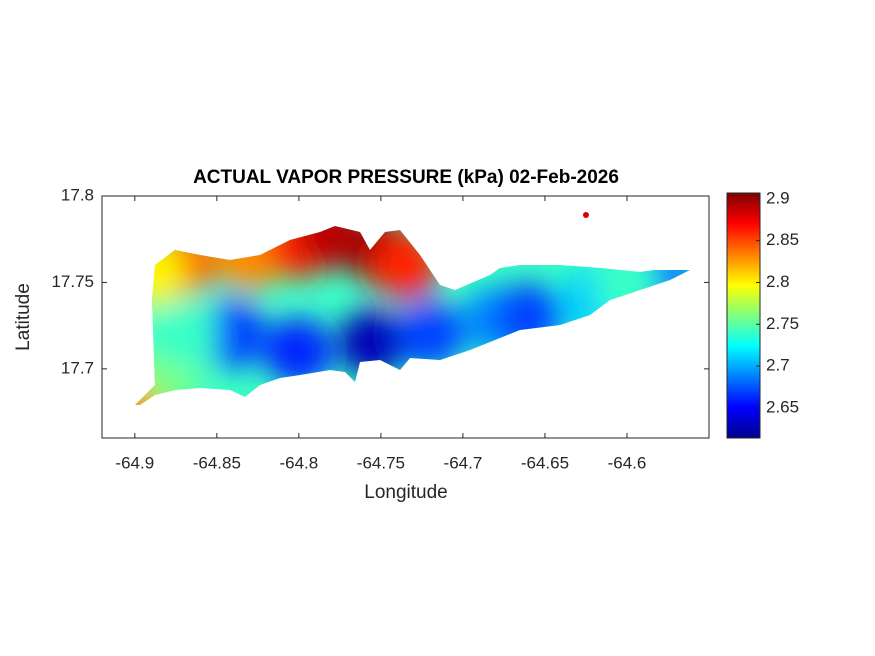 The width and height of the screenshot is (875, 656). I want to click on x-tick-label: -64.6, so click(627, 462).